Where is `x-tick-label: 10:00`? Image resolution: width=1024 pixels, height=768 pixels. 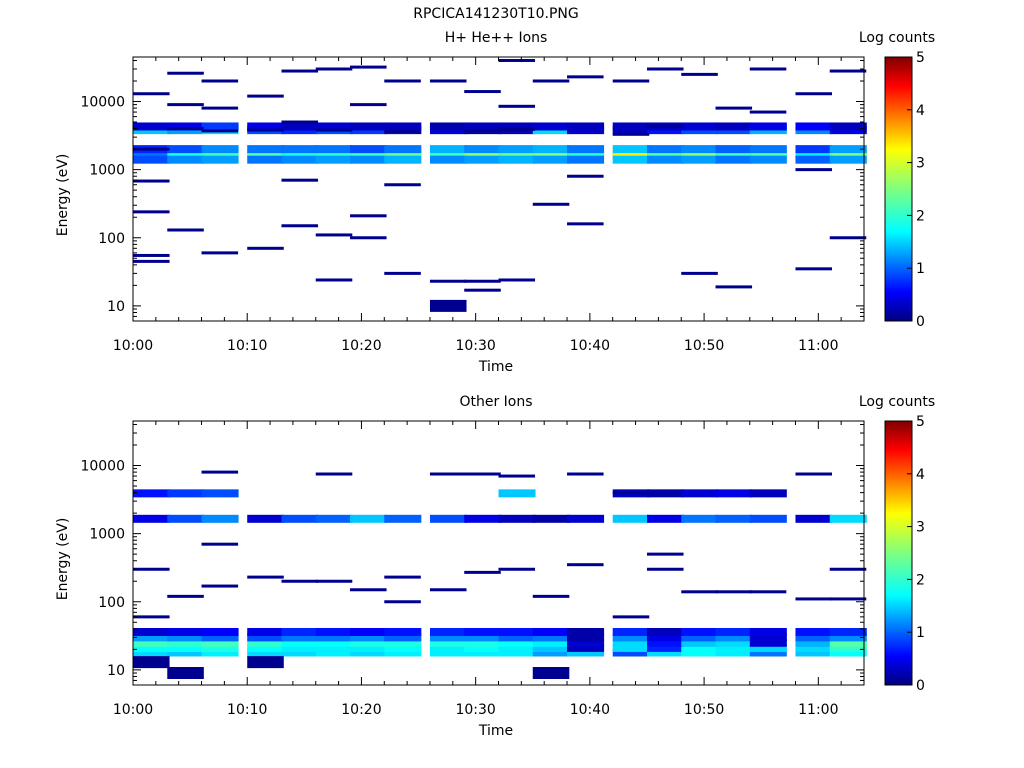
x-tick-label: 10:00 is located at coordinates (133, 346).